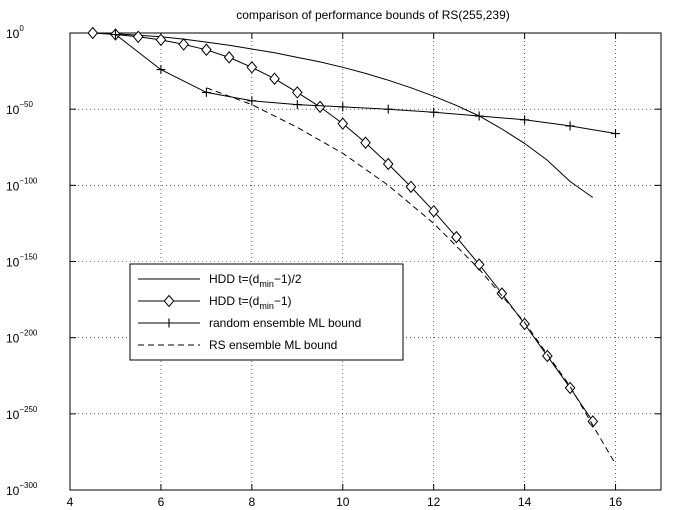  Describe the element at coordinates (434, 502) in the screenshot. I see `x-tick-label: 12` at that location.